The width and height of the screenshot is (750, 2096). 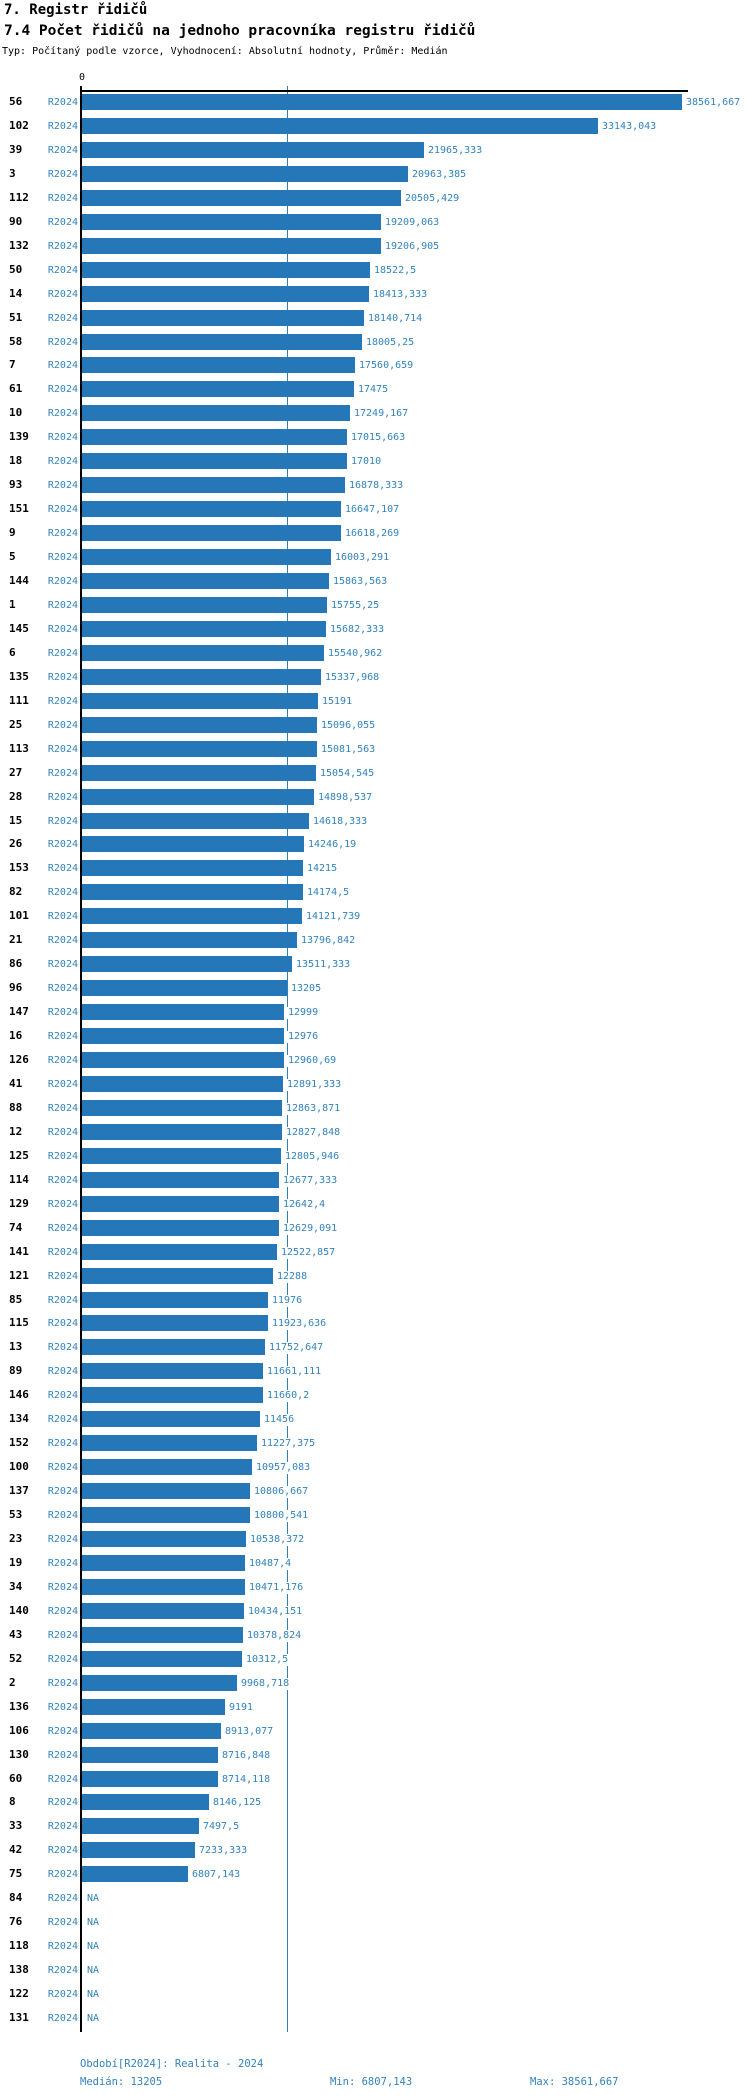 I want to click on row-value-label: 8146,125, so click(x=237, y=1803).